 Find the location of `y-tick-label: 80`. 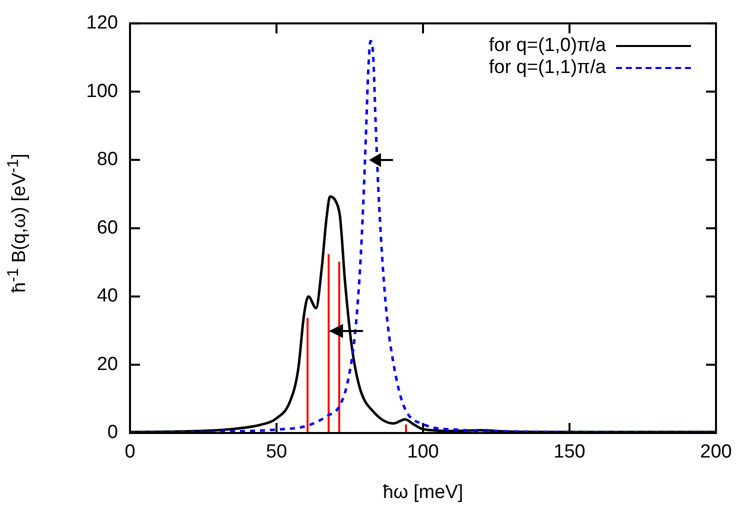

y-tick-label: 80 is located at coordinates (107, 159).